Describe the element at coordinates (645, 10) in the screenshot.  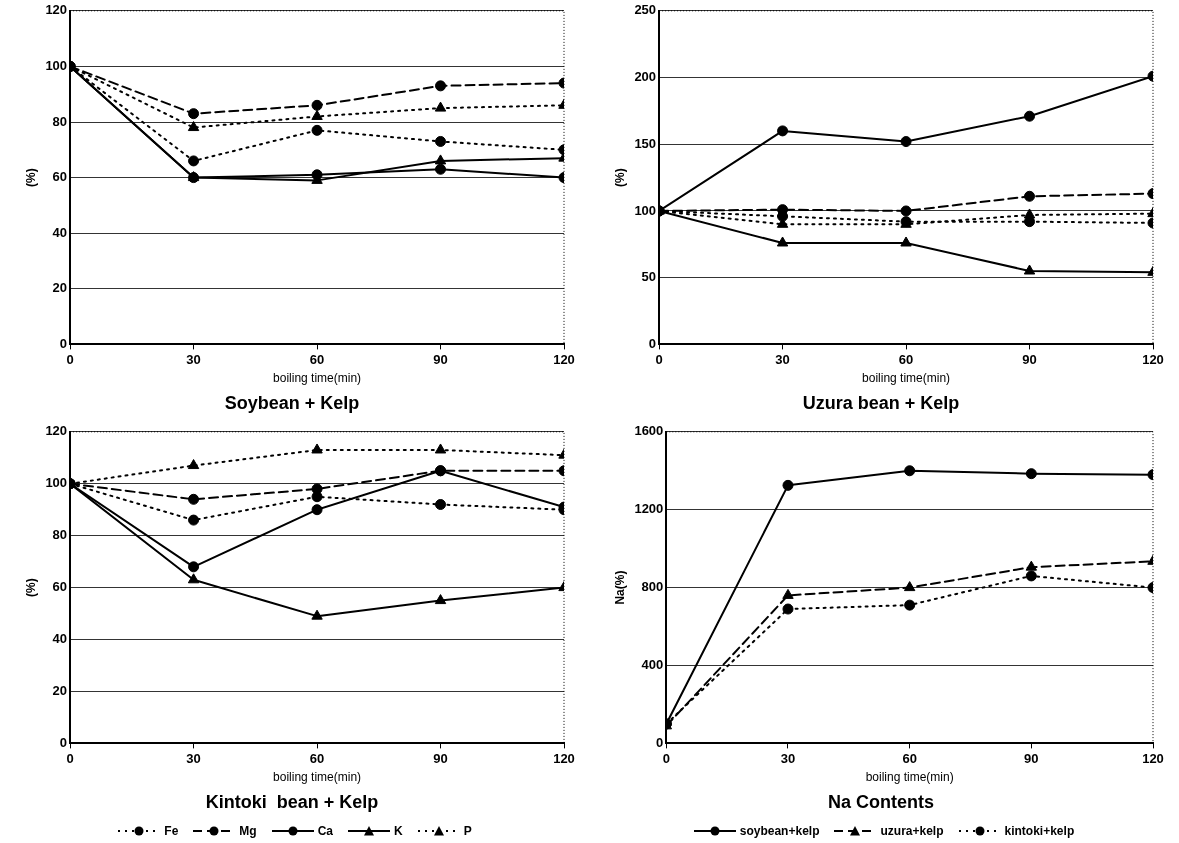
I see `y-tick-label: 250` at that location.